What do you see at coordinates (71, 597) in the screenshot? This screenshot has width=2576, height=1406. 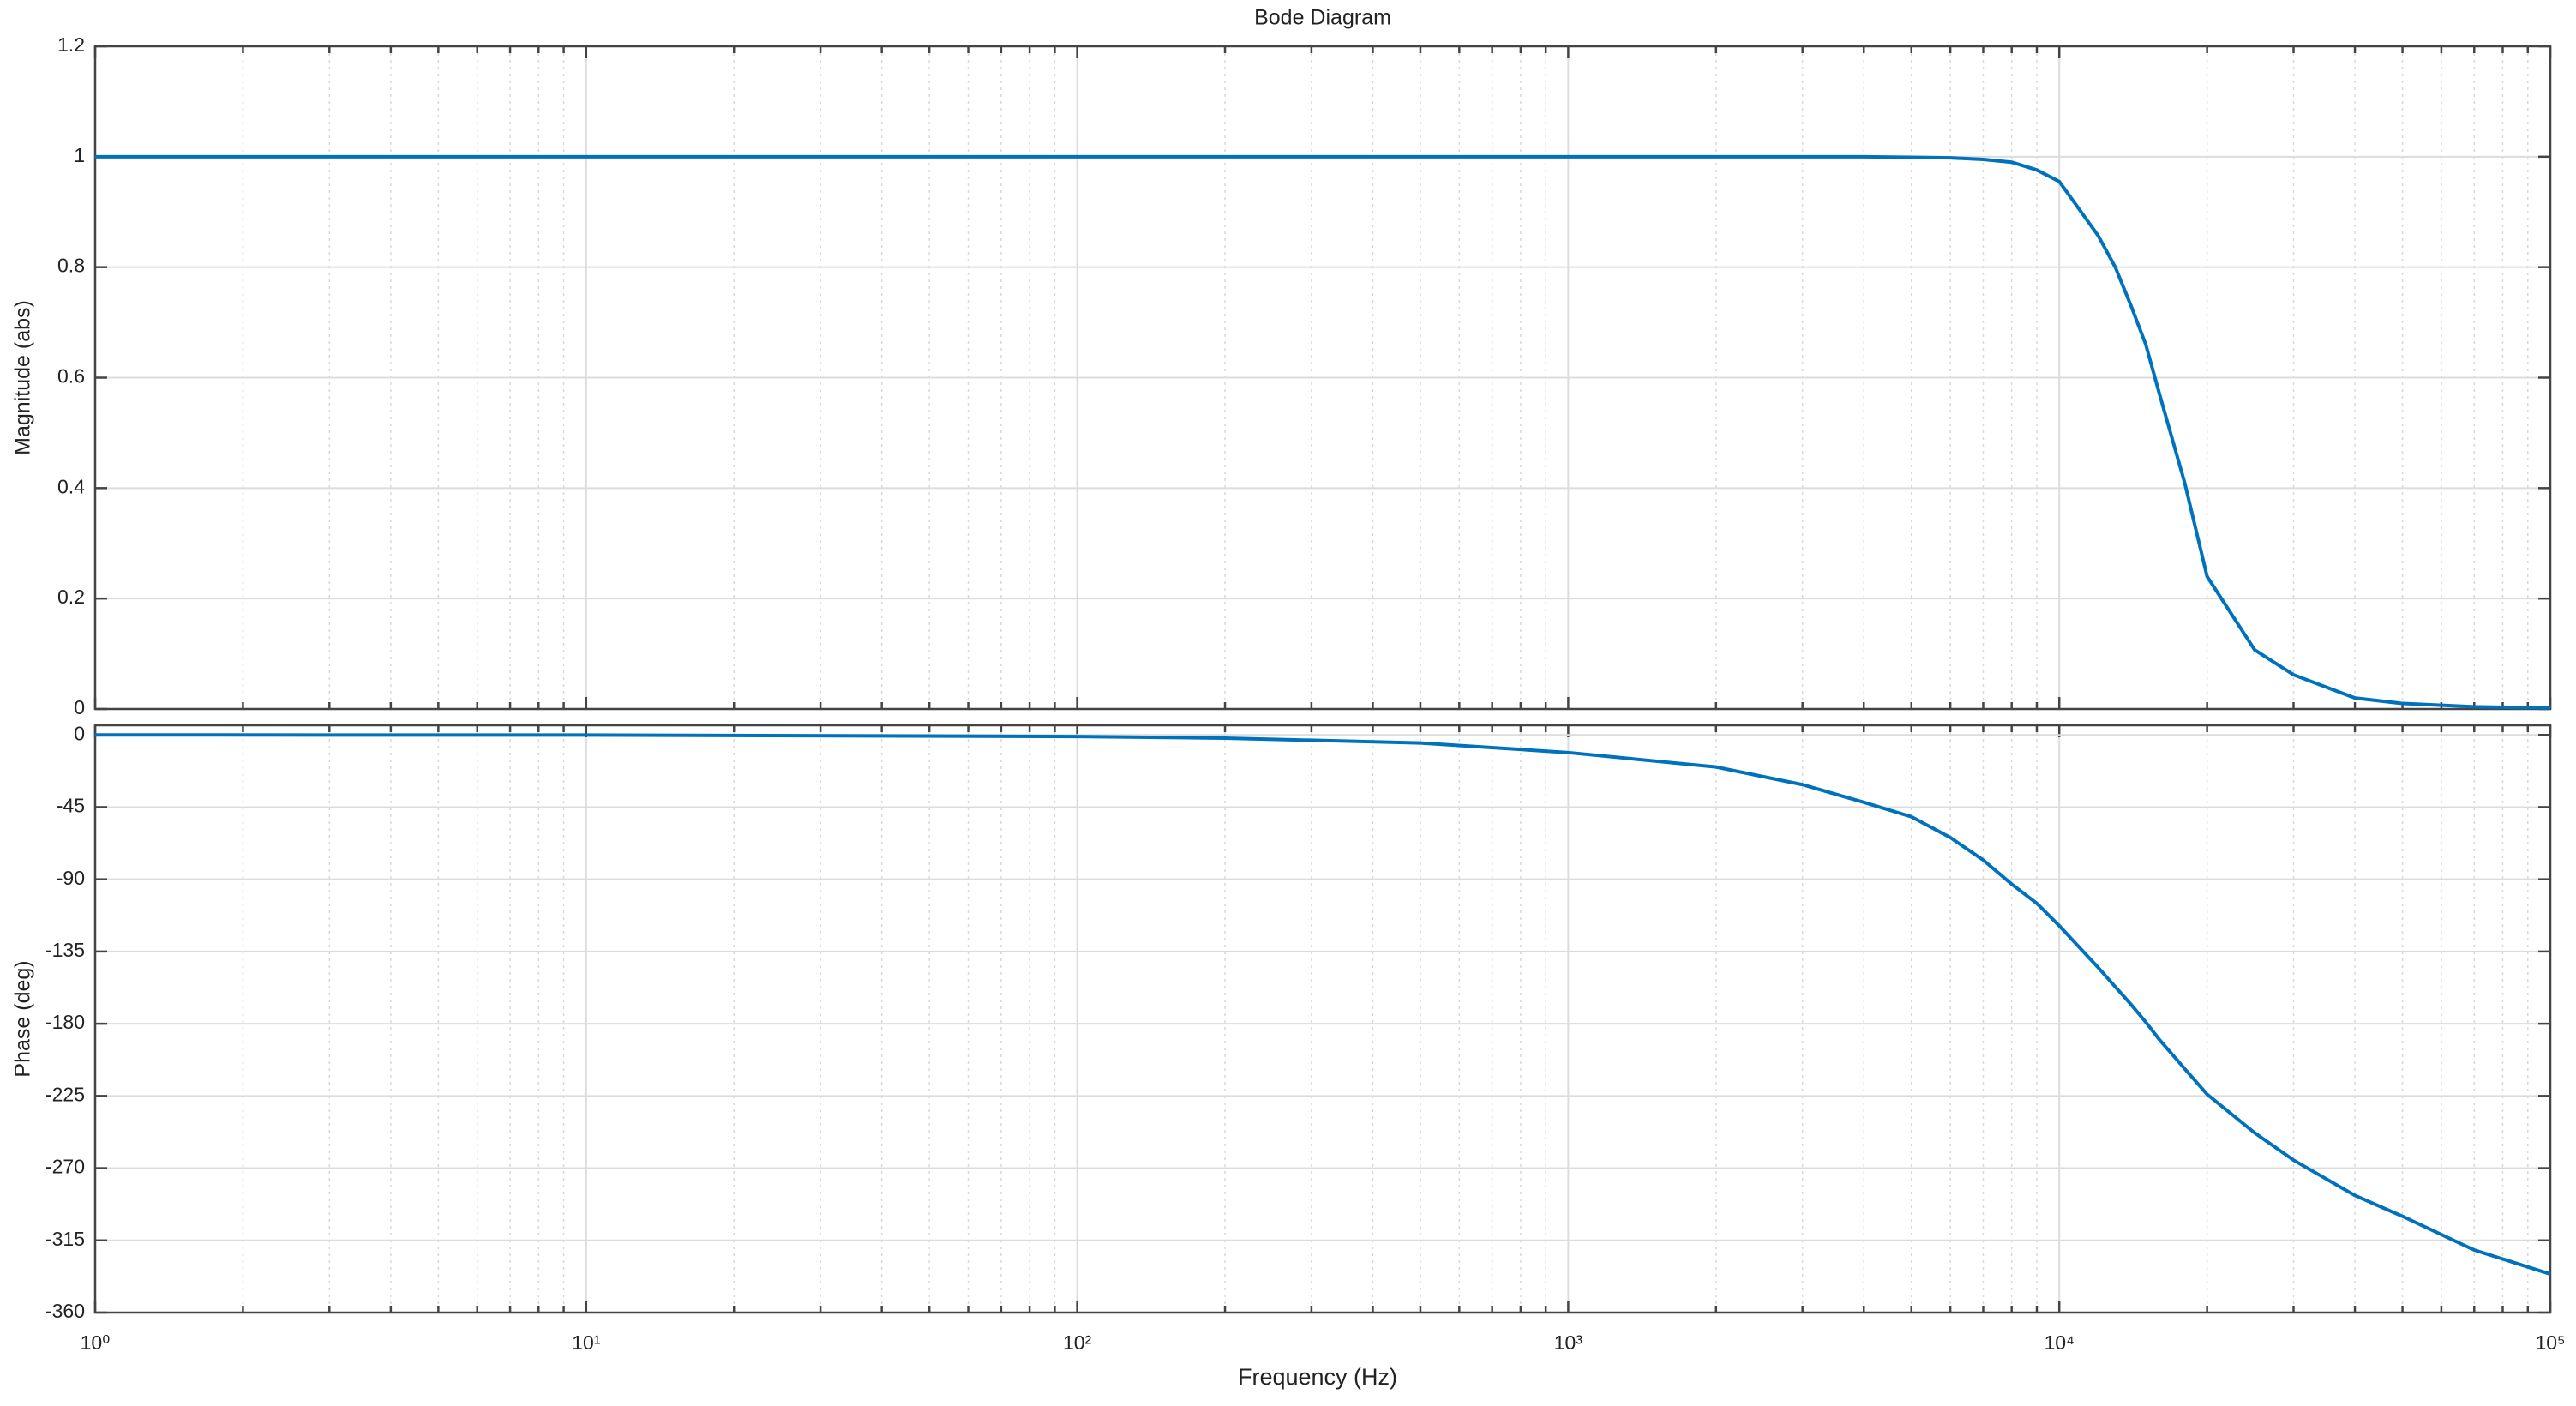 I see `y-tick-label: 0.2` at bounding box center [71, 597].